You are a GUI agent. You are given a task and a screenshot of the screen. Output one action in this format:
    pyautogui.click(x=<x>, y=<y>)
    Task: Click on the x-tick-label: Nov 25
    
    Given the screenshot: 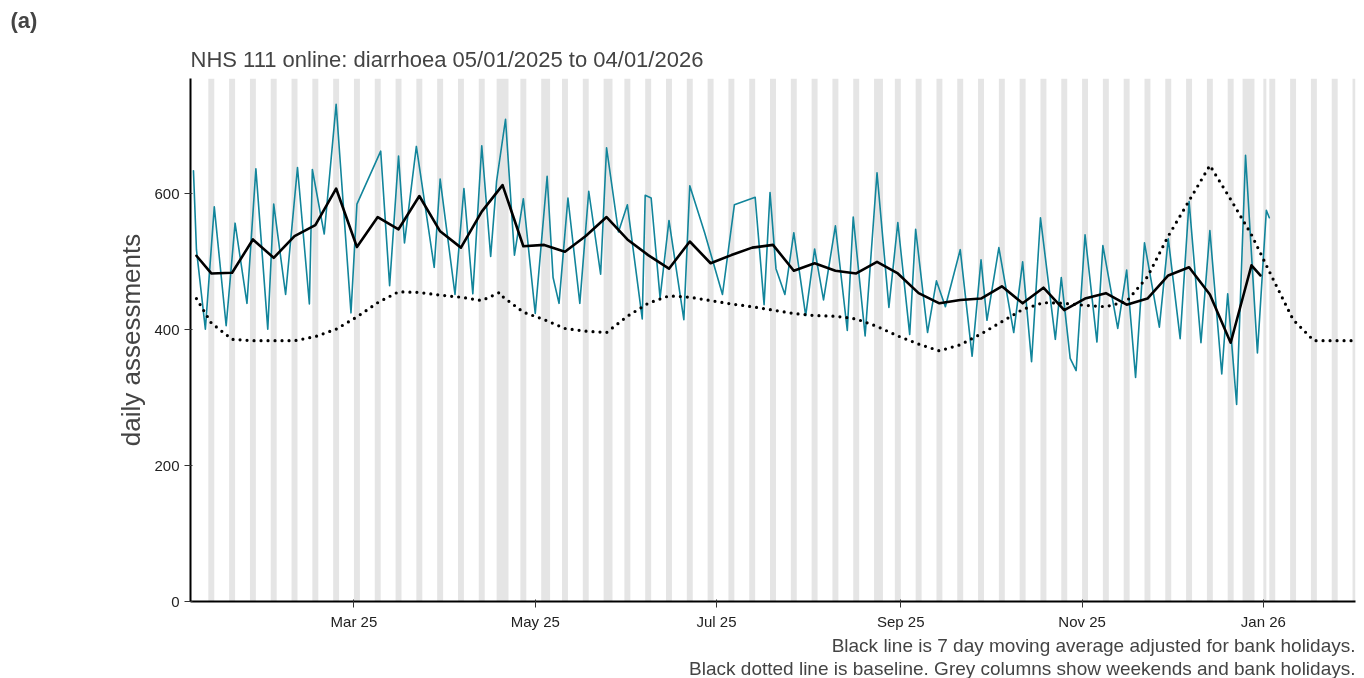 What is the action you would take?
    pyautogui.click(x=1082, y=621)
    